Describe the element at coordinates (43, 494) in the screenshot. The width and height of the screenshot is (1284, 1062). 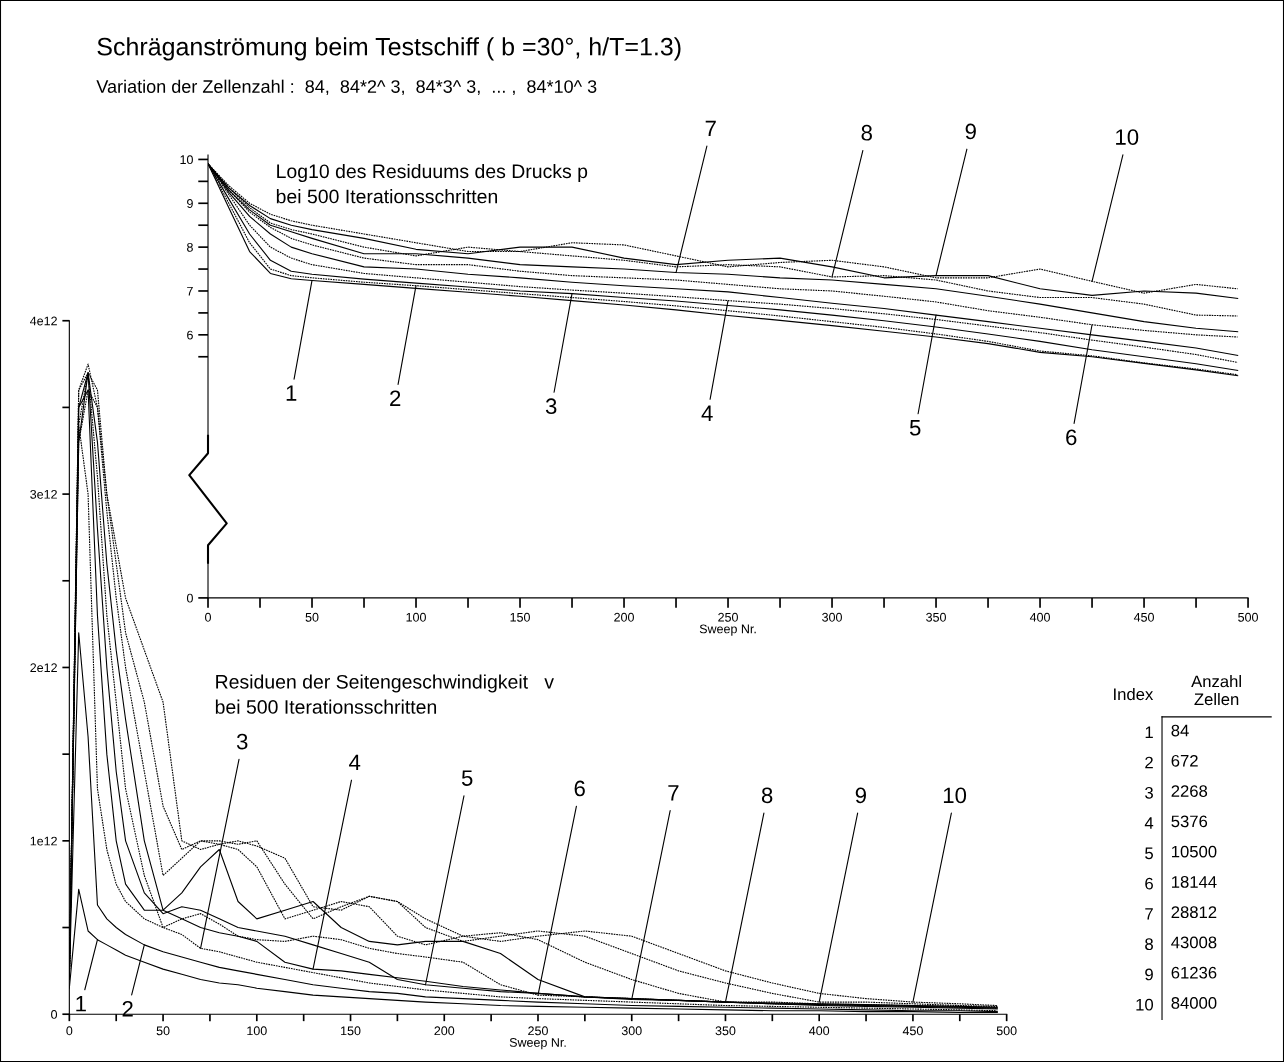
I see `y-tick-label: 3e12` at that location.